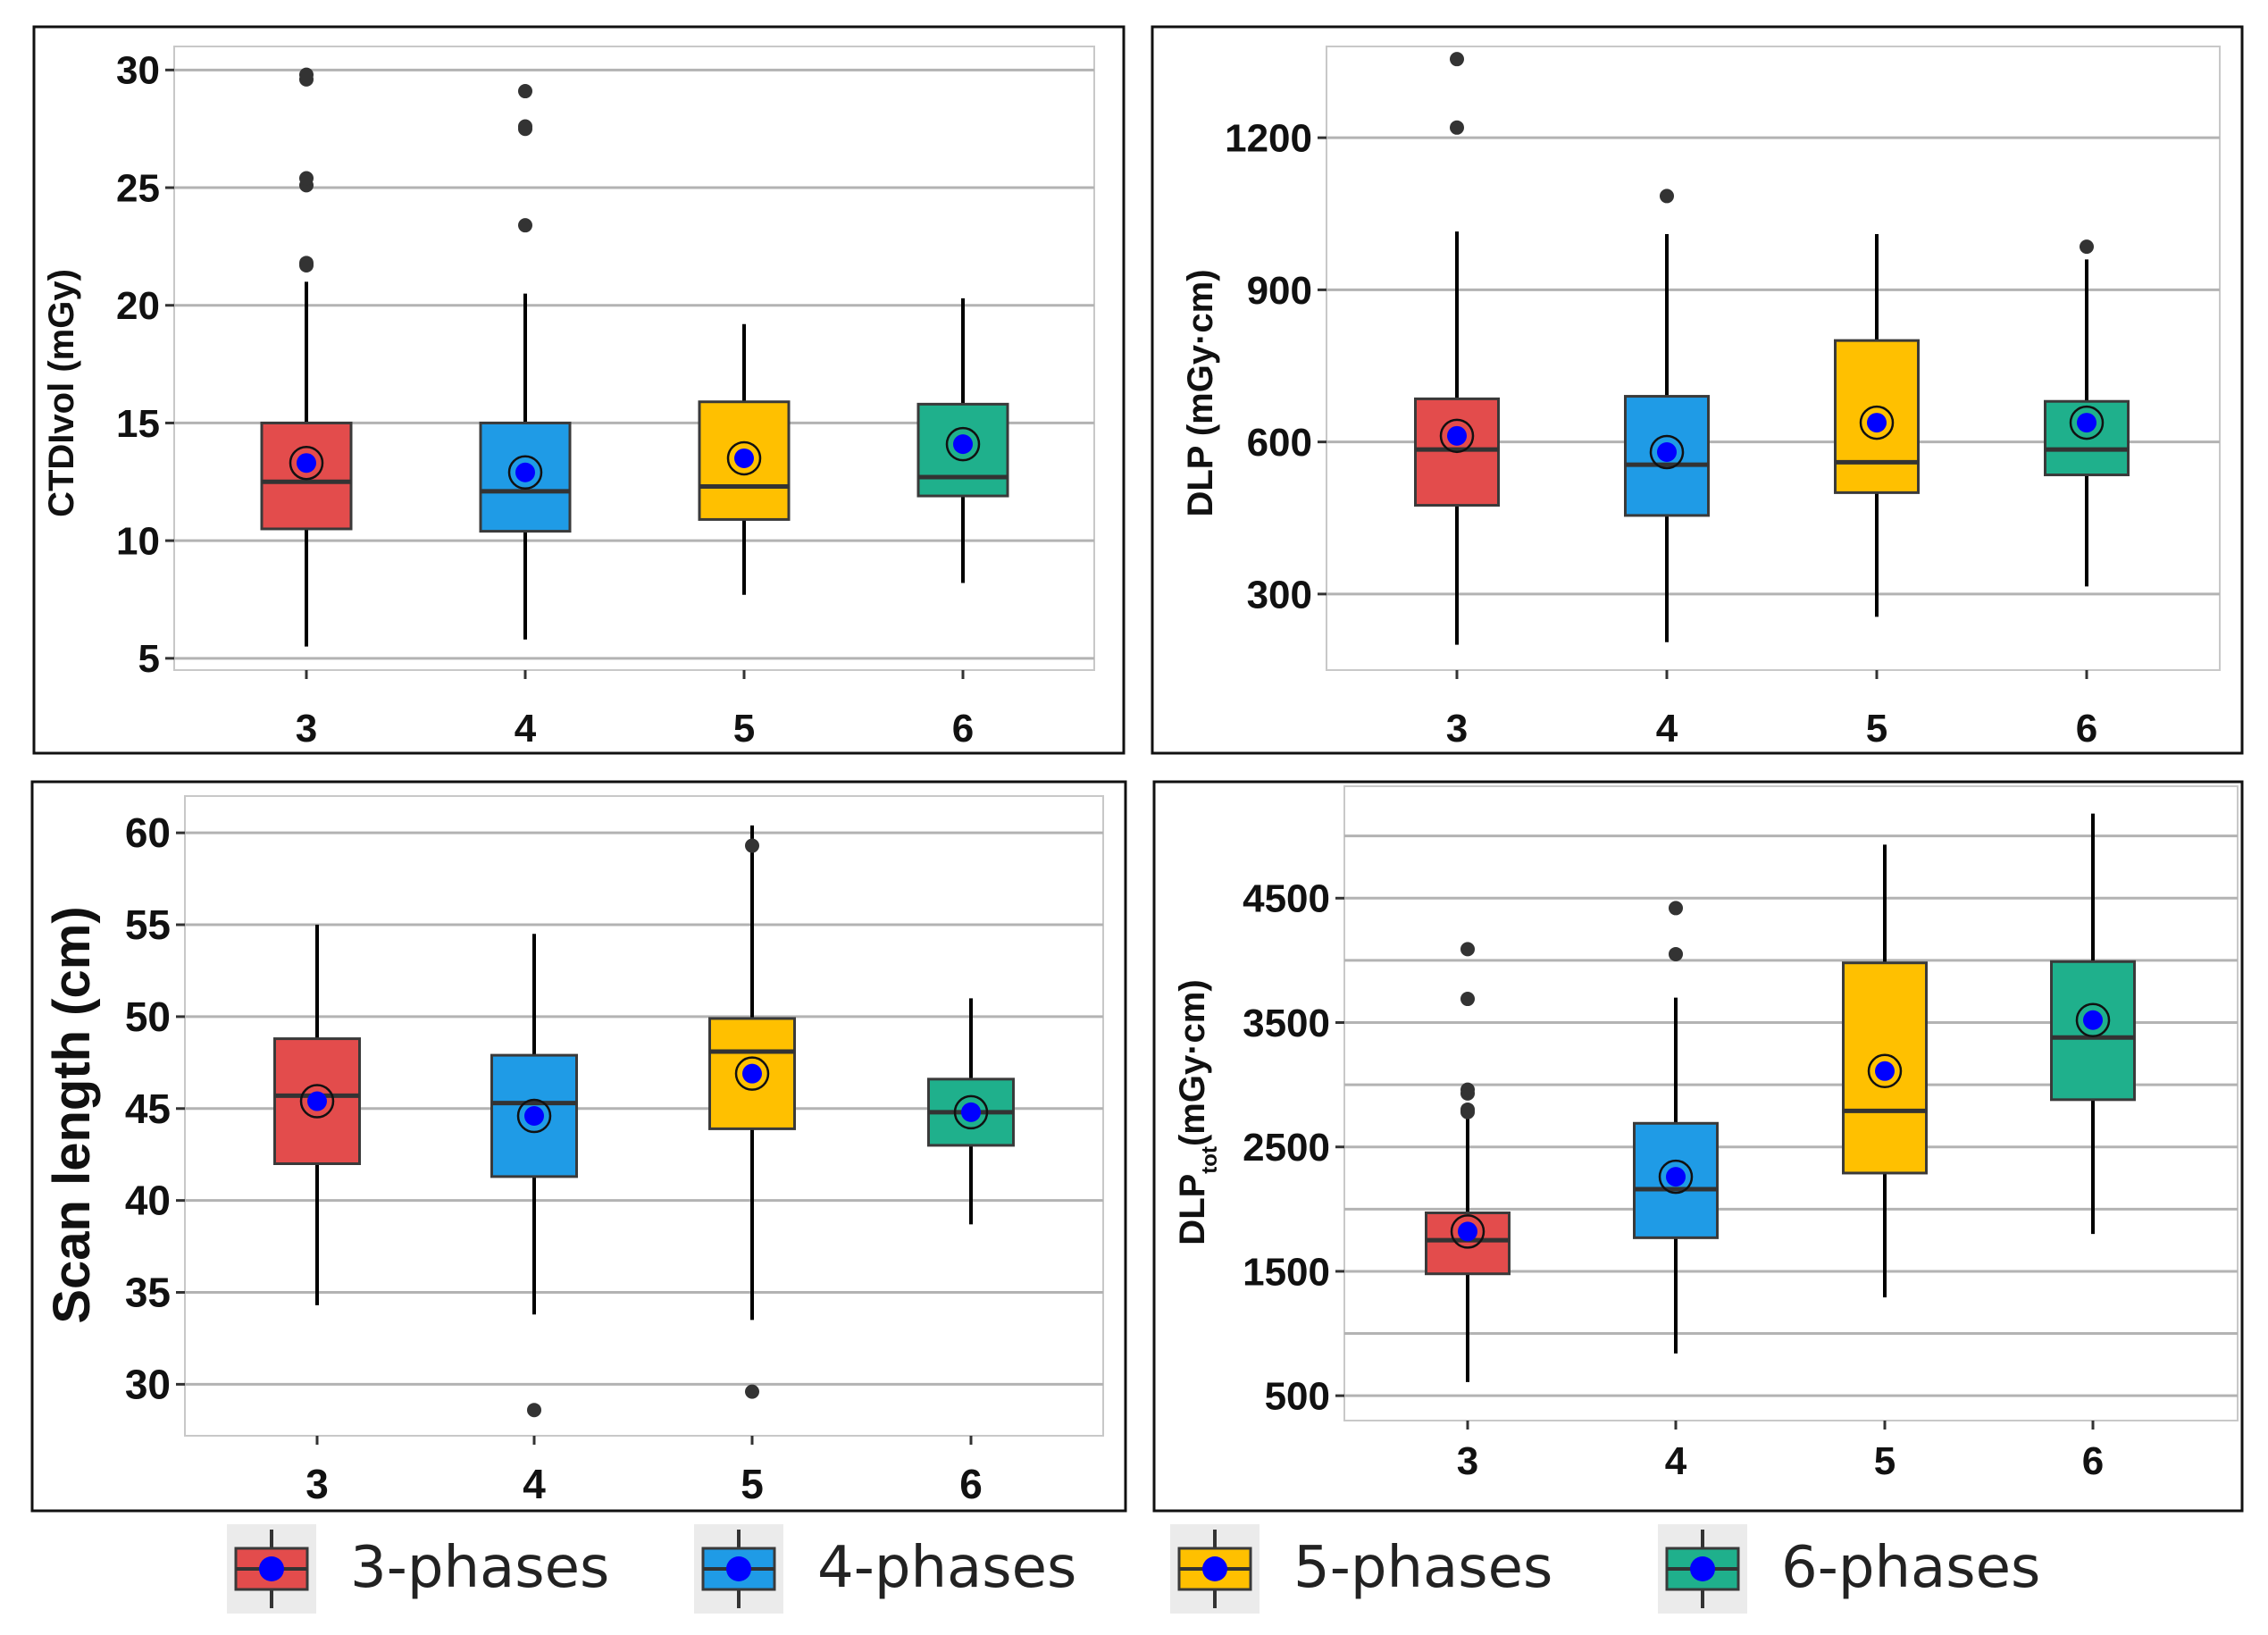 The height and width of the screenshot is (1635, 2268). I want to click on y-tick-label: 1500, so click(1286, 1272).